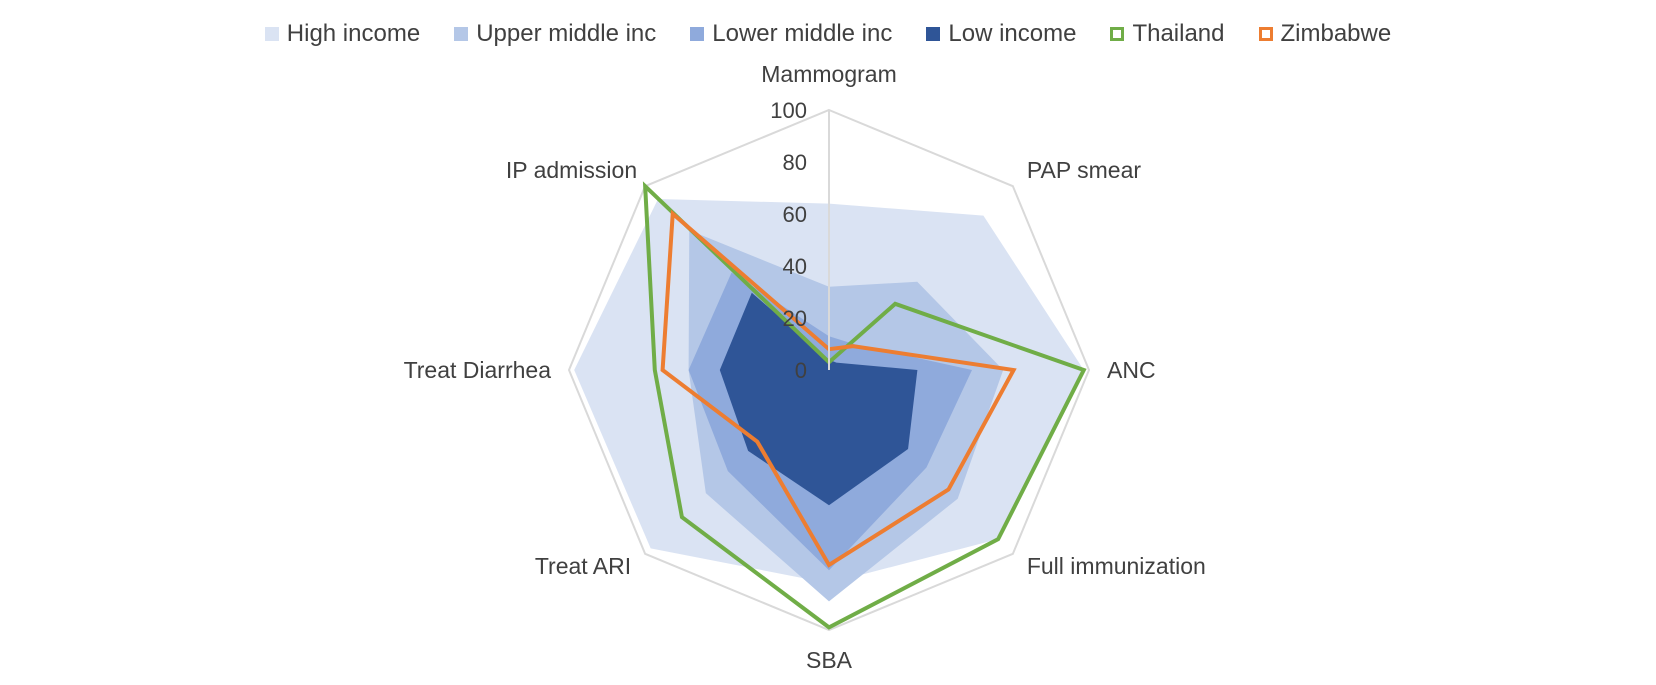 The width and height of the screenshot is (1656, 685). I want to click on legend-item-lower-middle-inc: Lower middle inc, so click(791, 34).